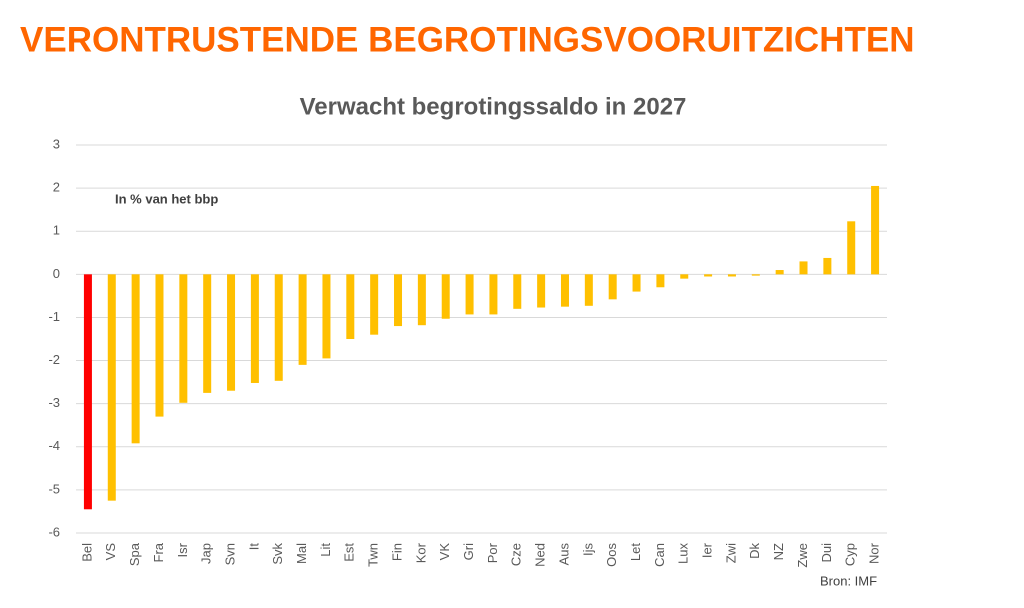  I want to click on x-tick-label: Kor, so click(420, 552).